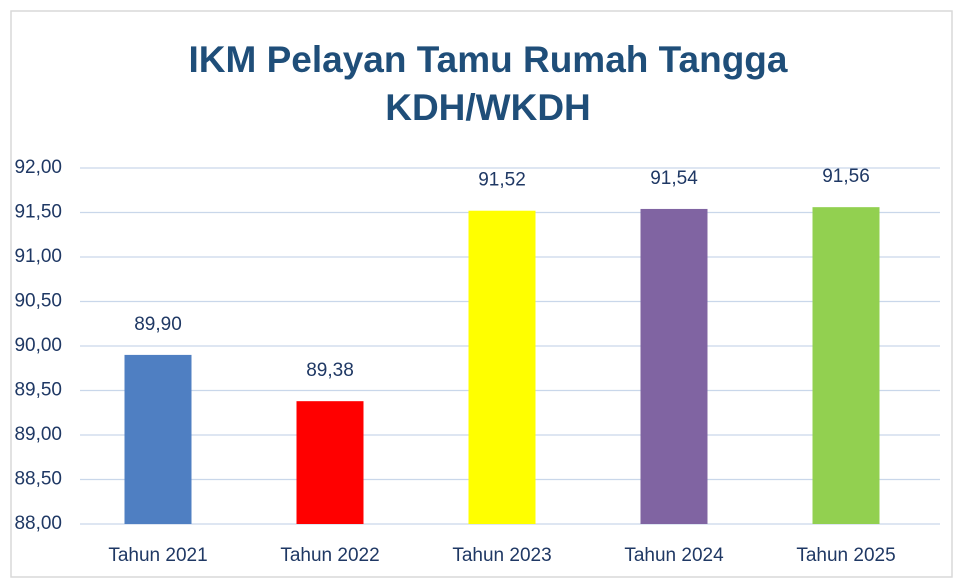 The height and width of the screenshot is (580, 955). Describe the element at coordinates (38, 256) in the screenshot. I see `y-tick-label: 91,00` at that location.